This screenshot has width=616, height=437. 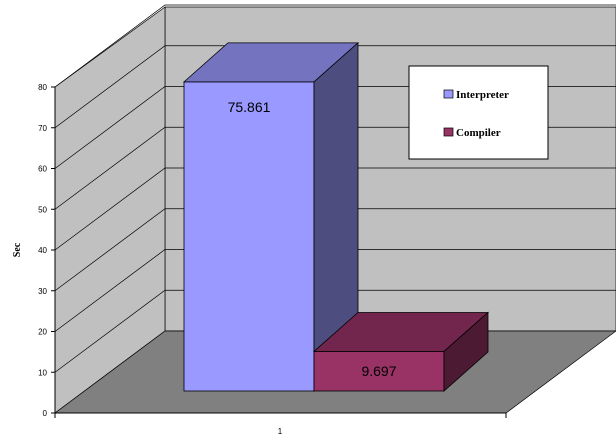 I want to click on data-label-compiler: 9.697, so click(x=378, y=371).